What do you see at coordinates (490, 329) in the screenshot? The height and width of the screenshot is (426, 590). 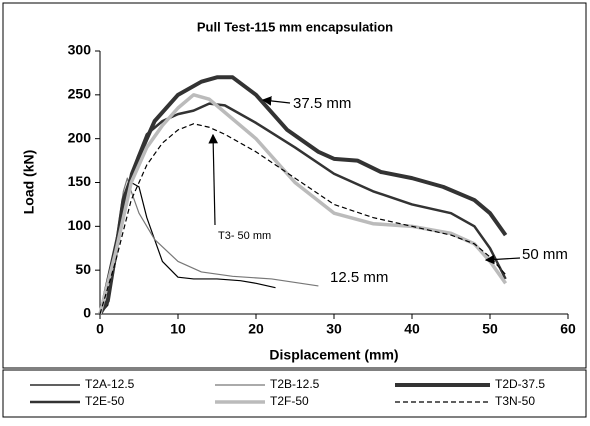 I see `x-tick-label: 50` at bounding box center [490, 329].